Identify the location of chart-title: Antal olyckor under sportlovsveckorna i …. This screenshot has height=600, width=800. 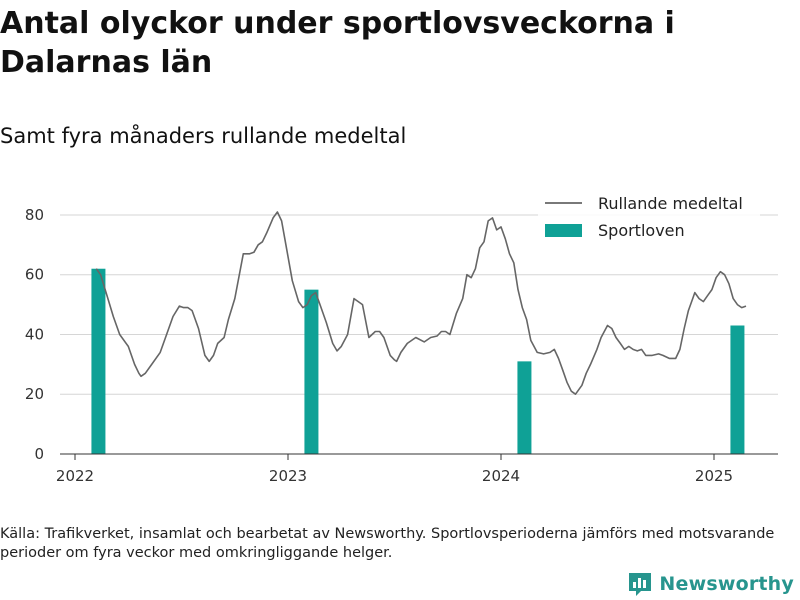
(337, 43).